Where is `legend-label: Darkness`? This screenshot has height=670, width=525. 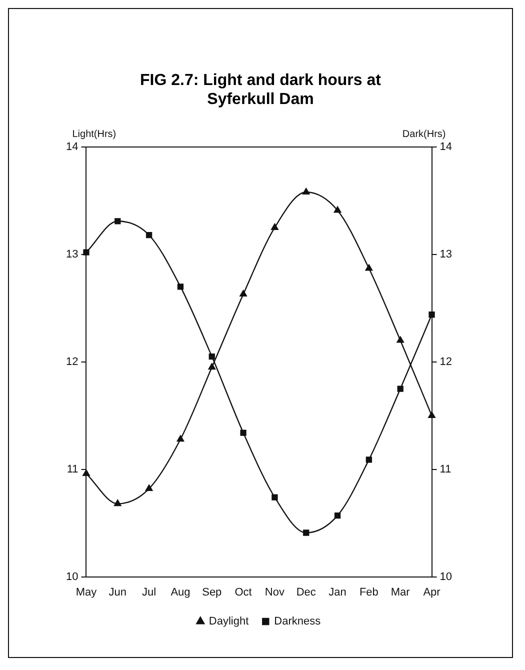
legend-label: Darkness is located at coordinates (298, 622).